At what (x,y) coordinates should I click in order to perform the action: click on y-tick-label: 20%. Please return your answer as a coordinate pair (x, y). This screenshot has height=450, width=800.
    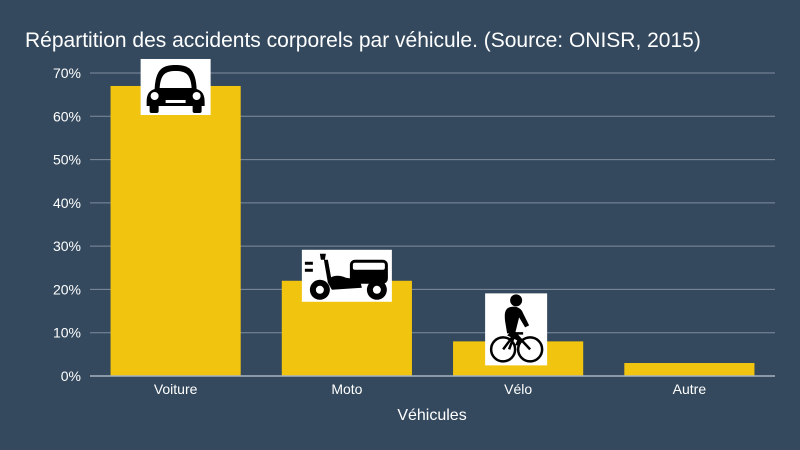
    Looking at the image, I should click on (67, 289).